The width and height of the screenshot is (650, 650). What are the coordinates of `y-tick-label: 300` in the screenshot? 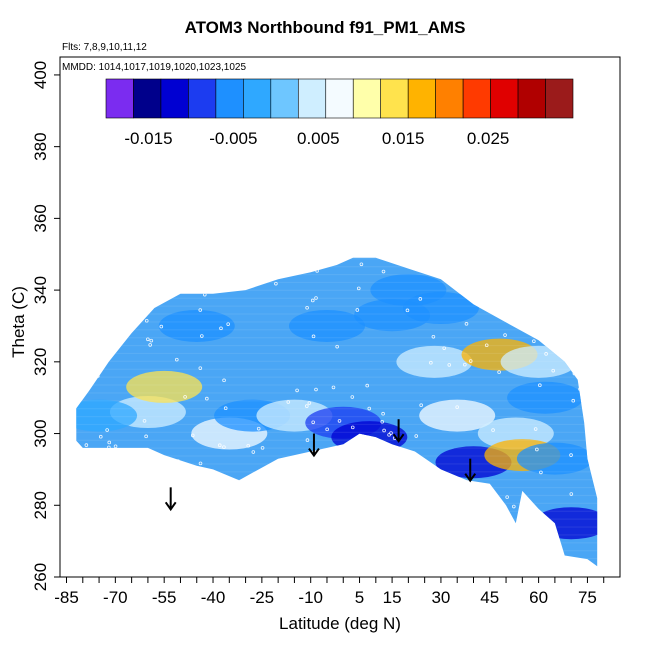 It's located at (40, 433).